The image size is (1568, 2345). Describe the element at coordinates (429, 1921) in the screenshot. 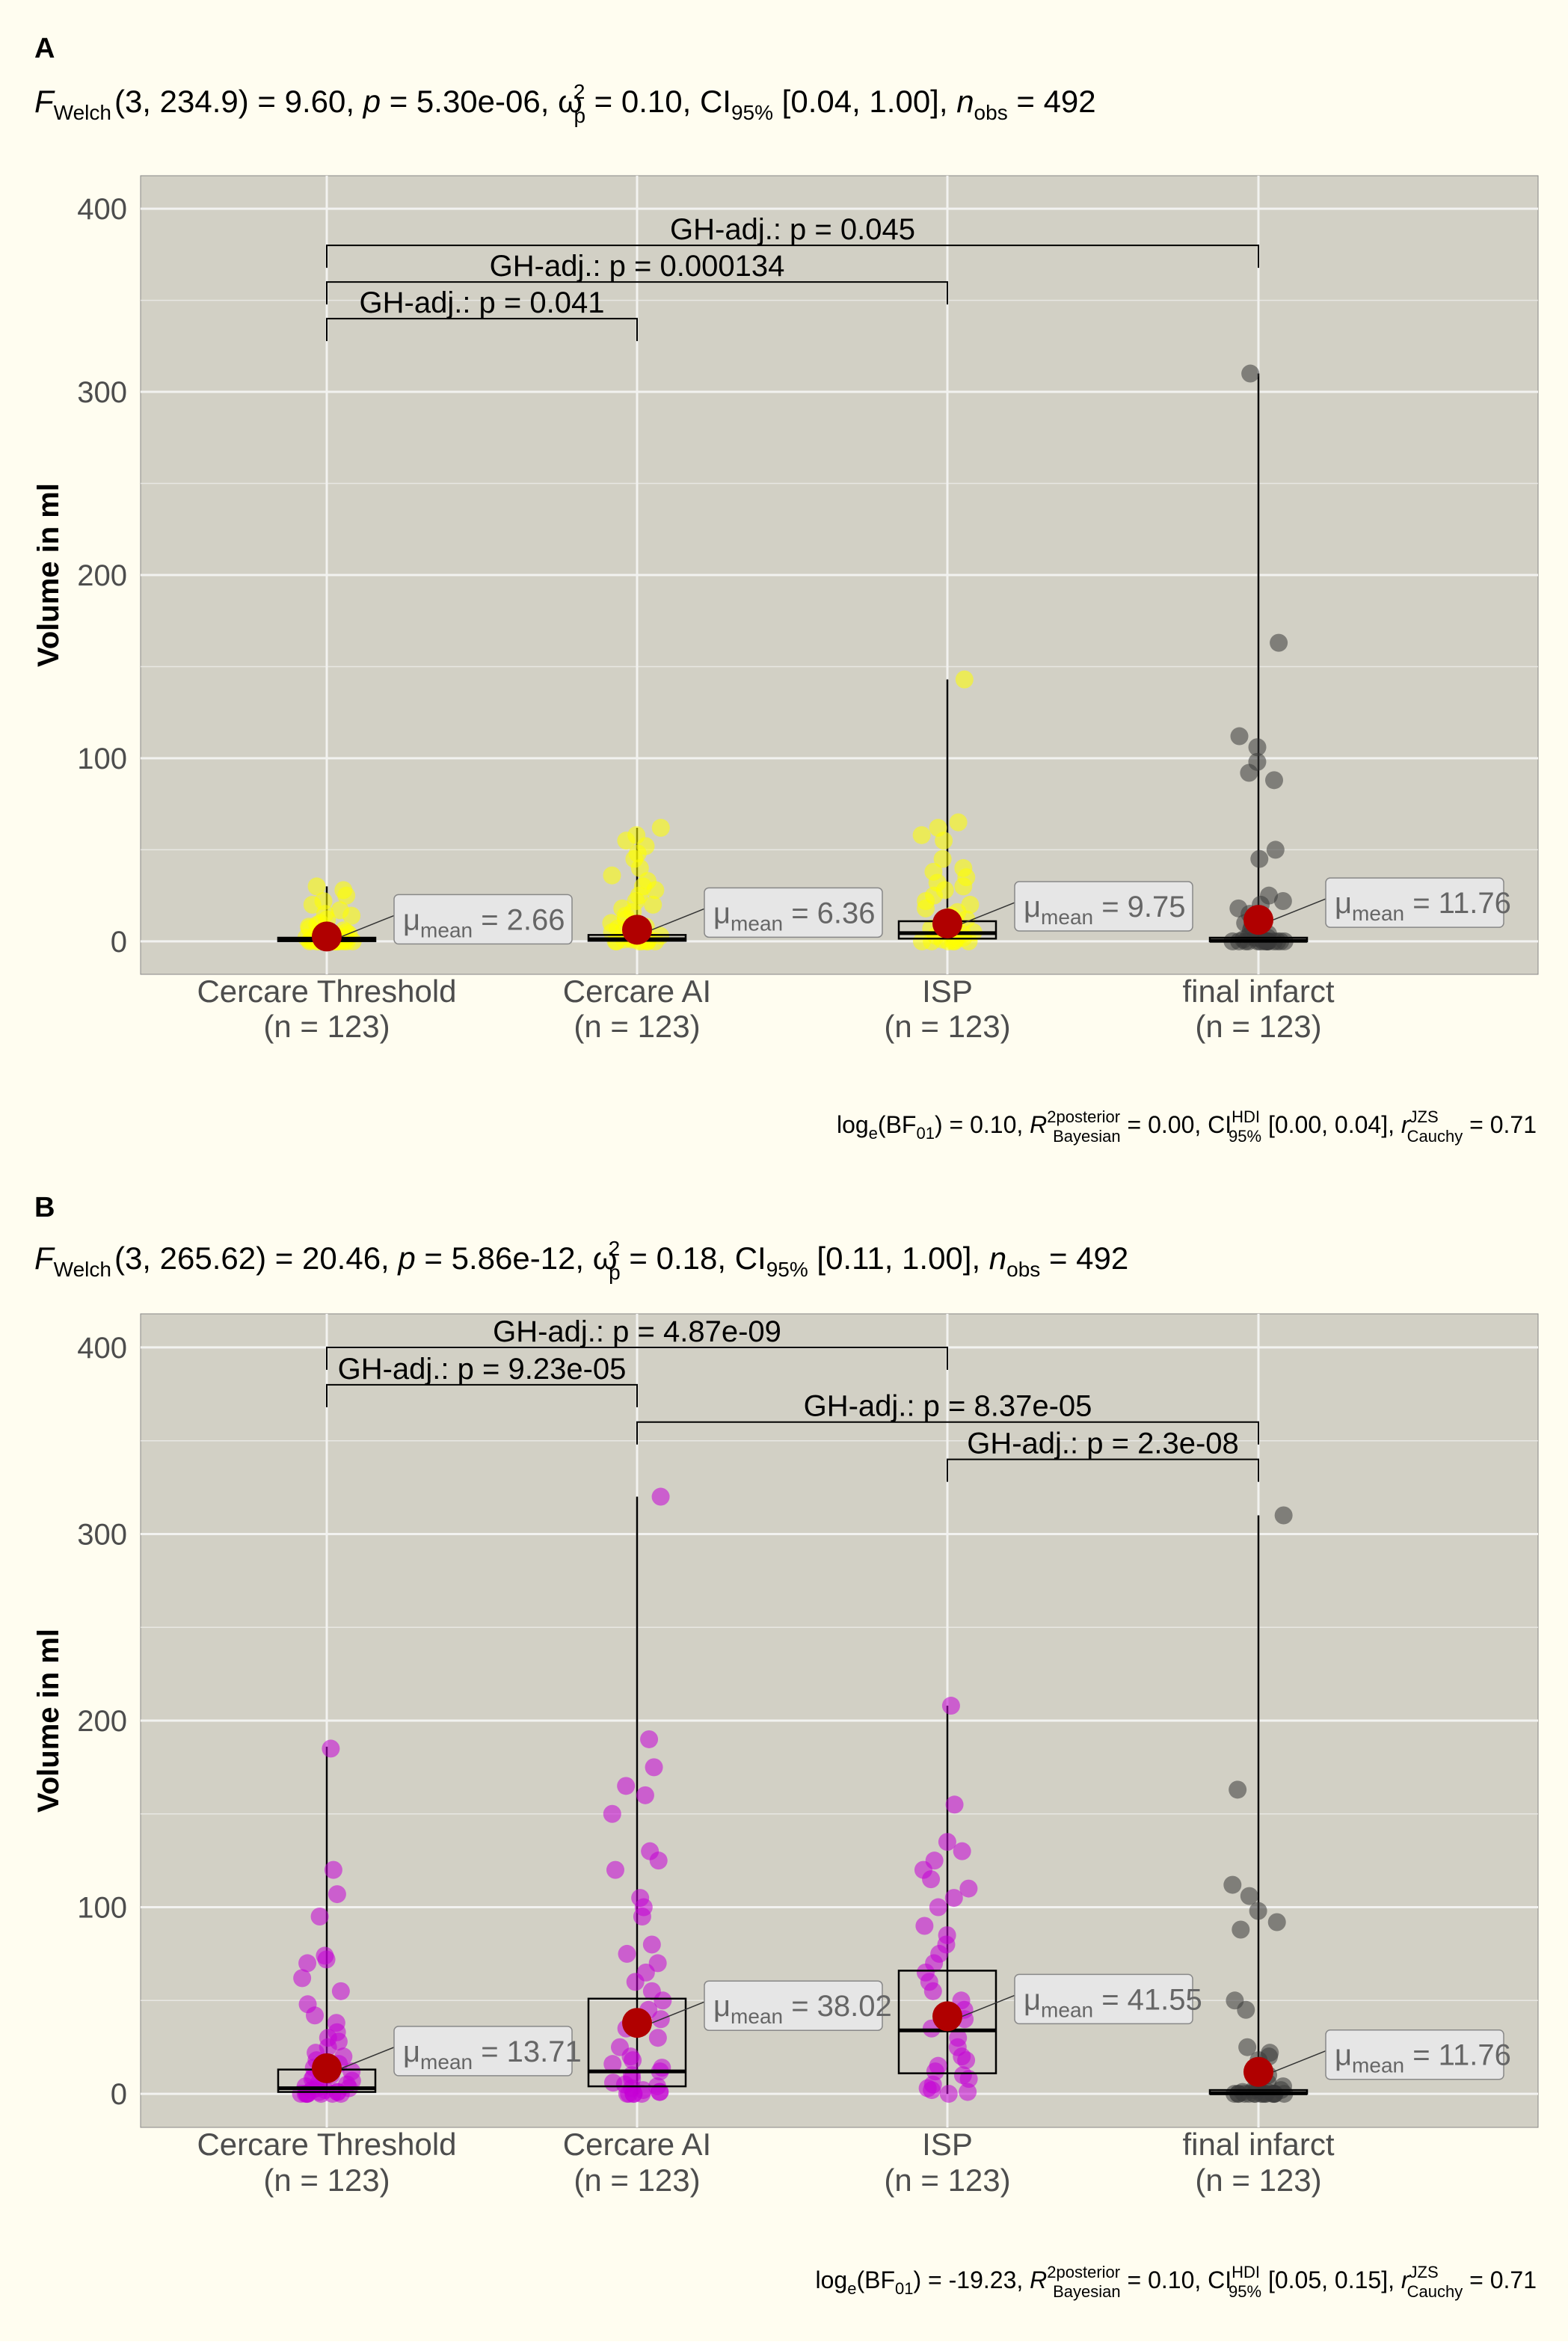

I see `group-0: μmean = 13.71` at that location.